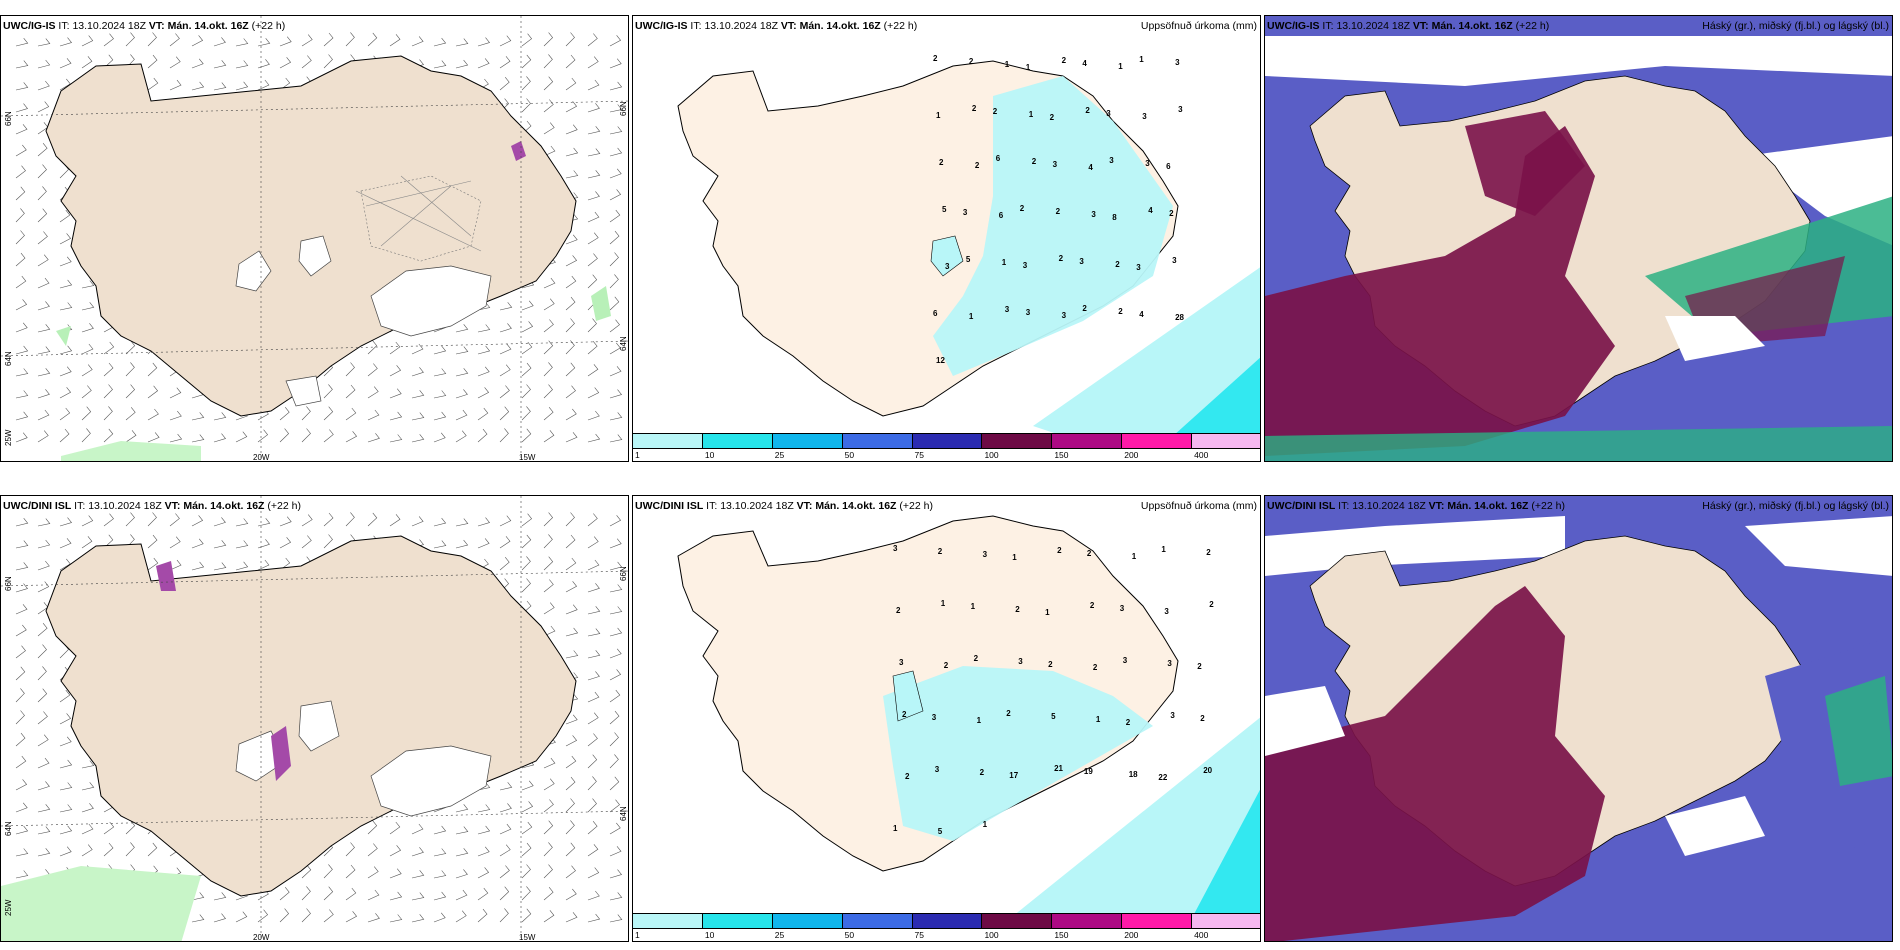 This screenshot has height=950, width=1900. Describe the element at coordinates (779, 935) in the screenshot. I see `legend-value: 25` at that location.